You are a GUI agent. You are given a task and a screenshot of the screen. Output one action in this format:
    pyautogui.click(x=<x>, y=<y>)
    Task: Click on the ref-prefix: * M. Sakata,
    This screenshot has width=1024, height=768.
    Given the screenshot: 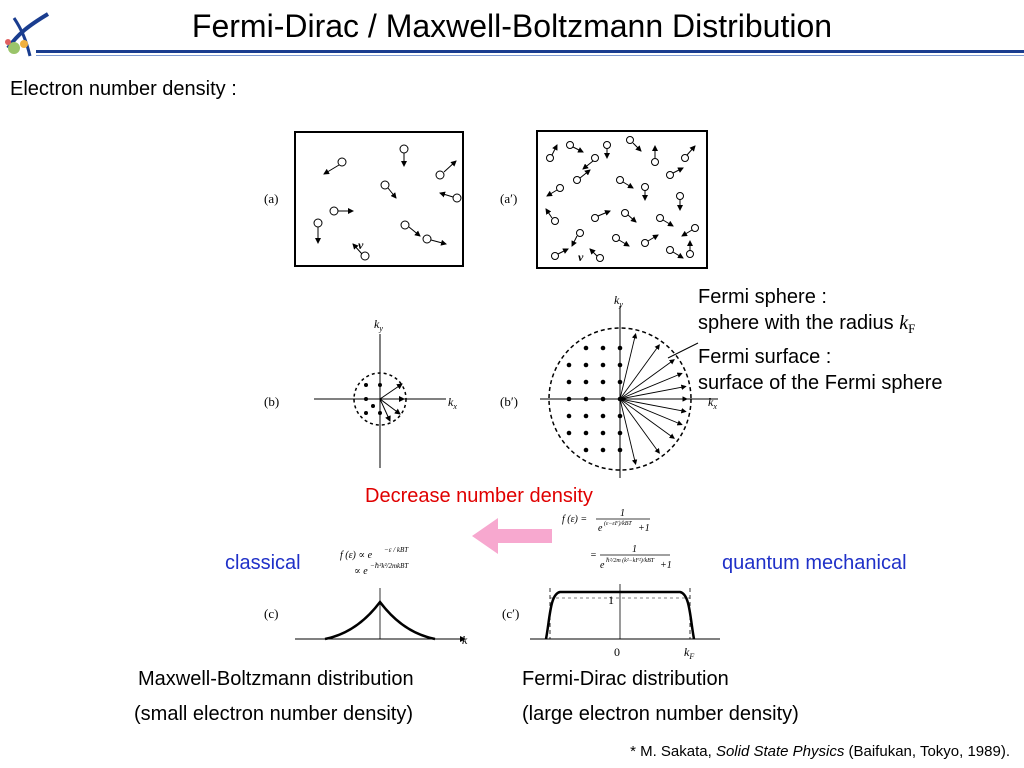 What is the action you would take?
    pyautogui.click(x=673, y=751)
    